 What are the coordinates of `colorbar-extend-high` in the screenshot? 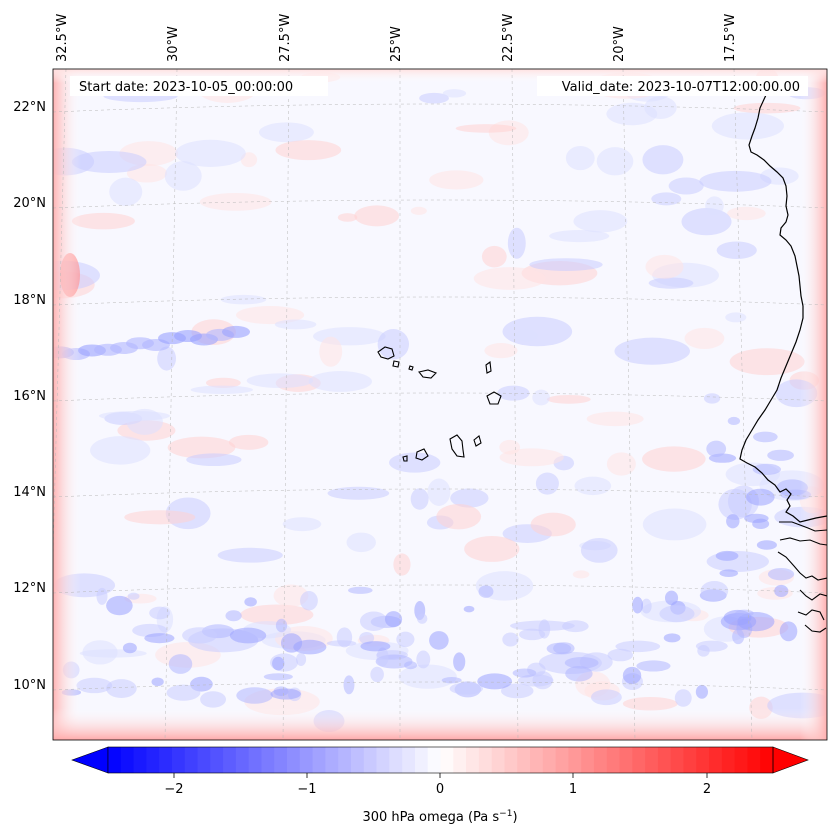 It's located at (790, 760).